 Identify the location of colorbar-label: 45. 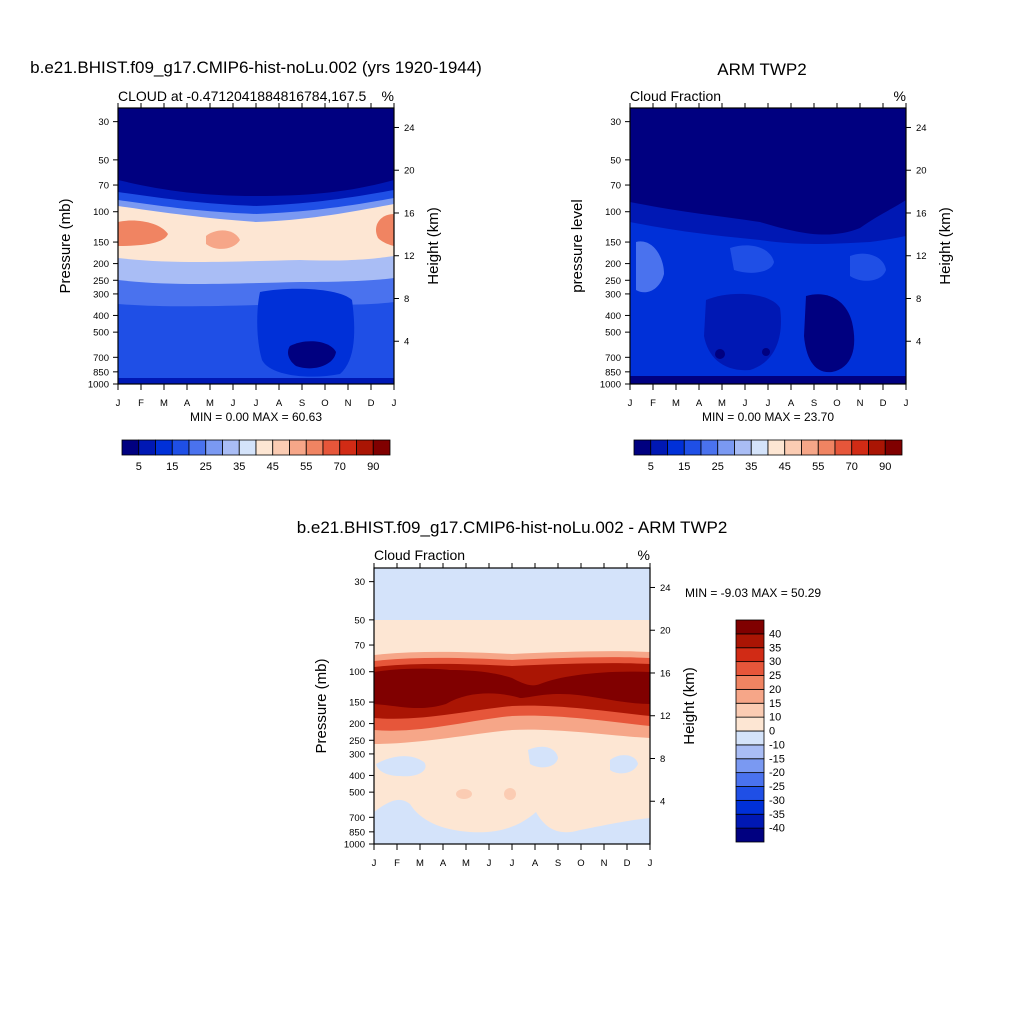
(273, 467).